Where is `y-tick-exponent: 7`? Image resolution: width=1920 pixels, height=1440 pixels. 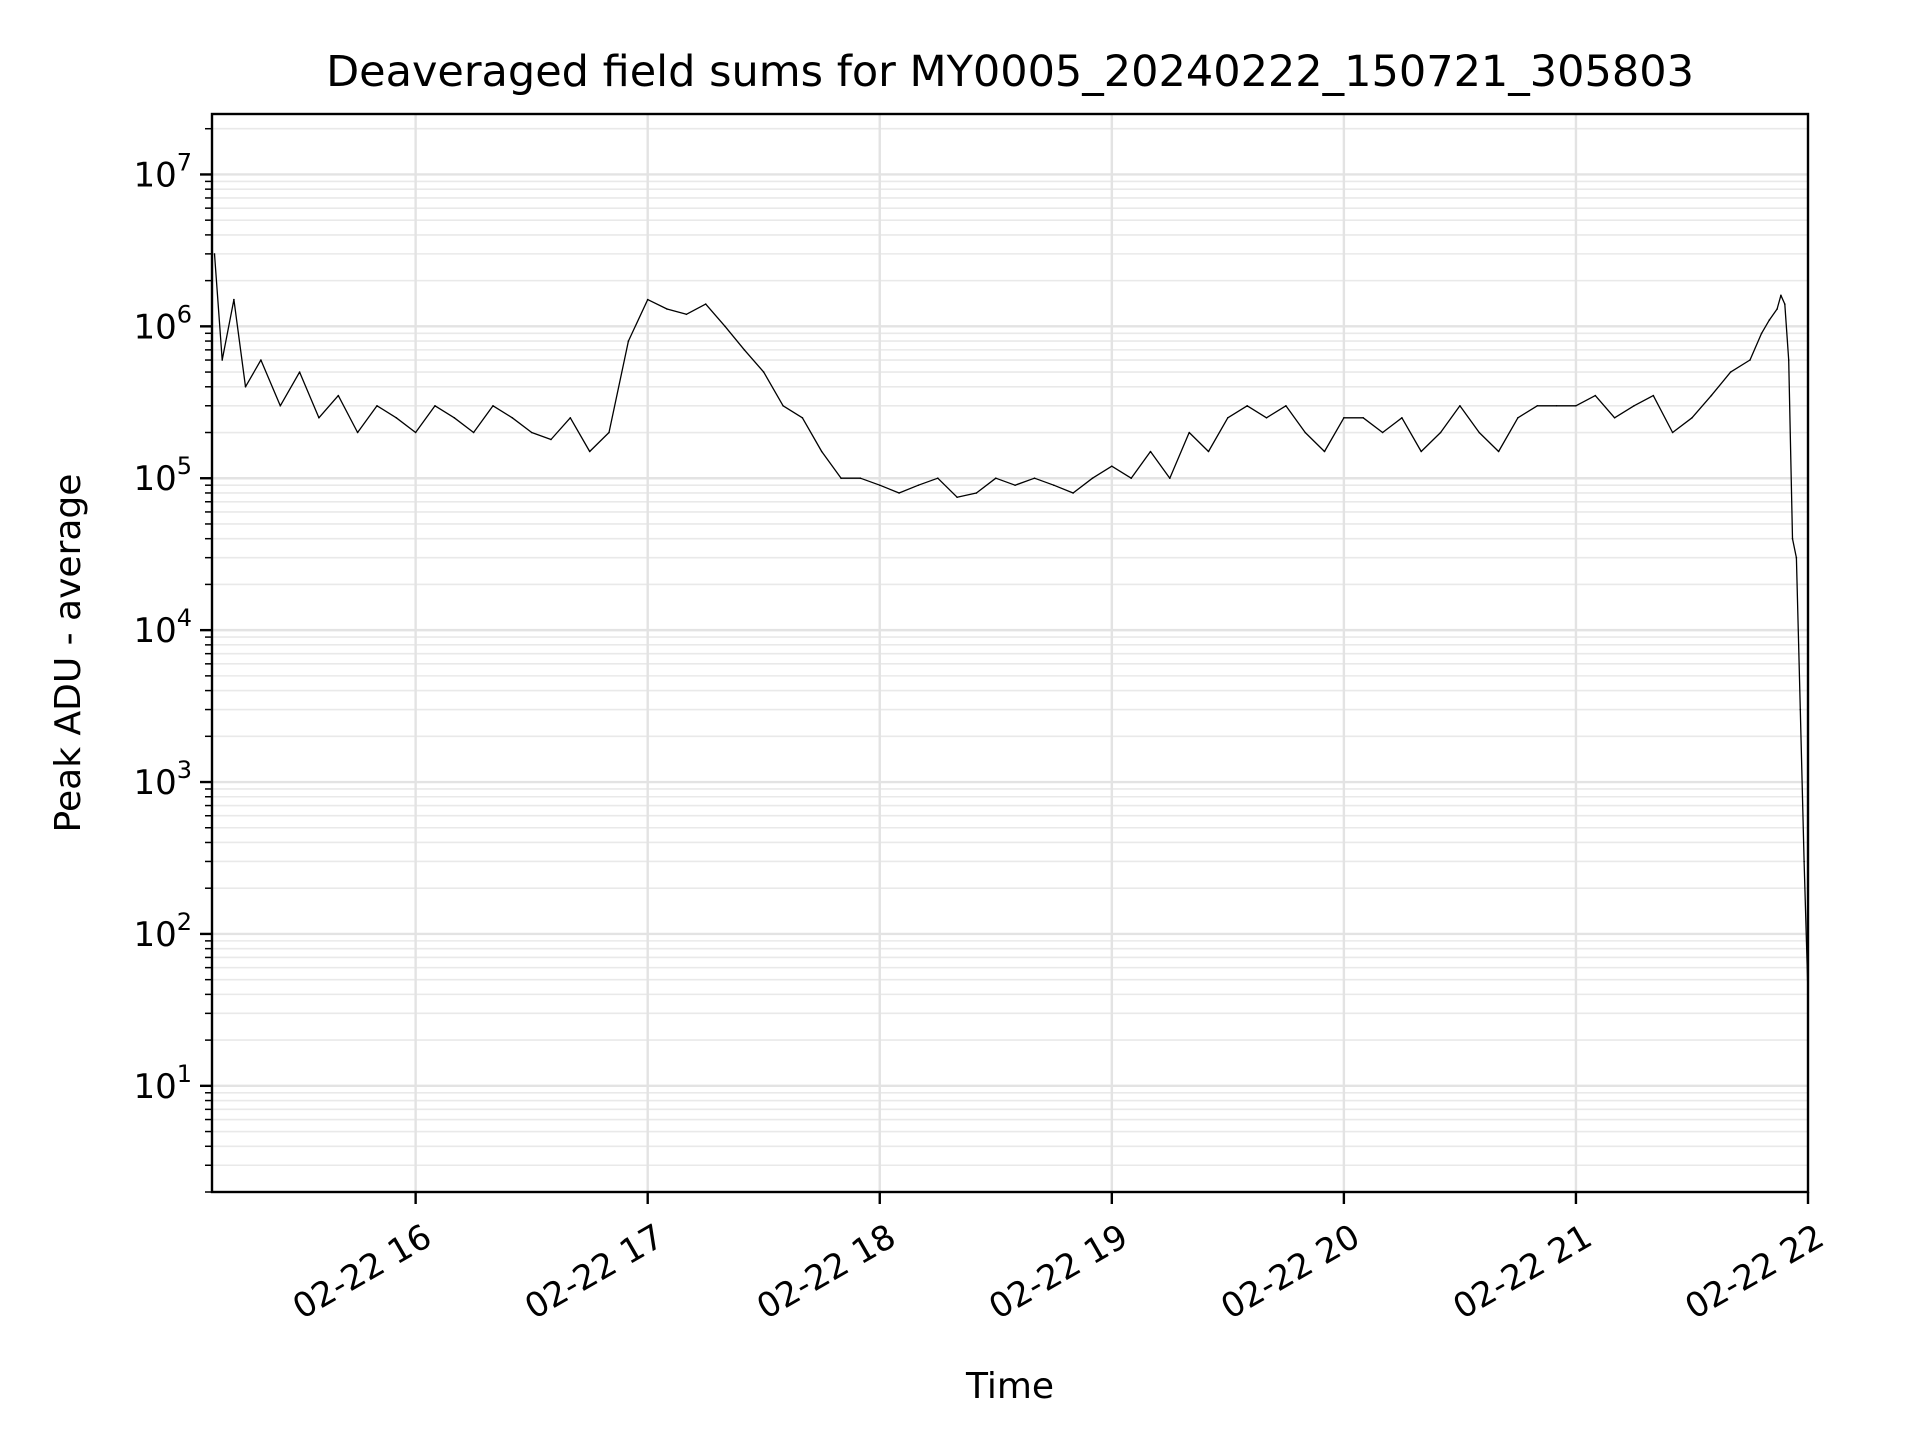 y-tick-exponent: 7 is located at coordinates (184, 162).